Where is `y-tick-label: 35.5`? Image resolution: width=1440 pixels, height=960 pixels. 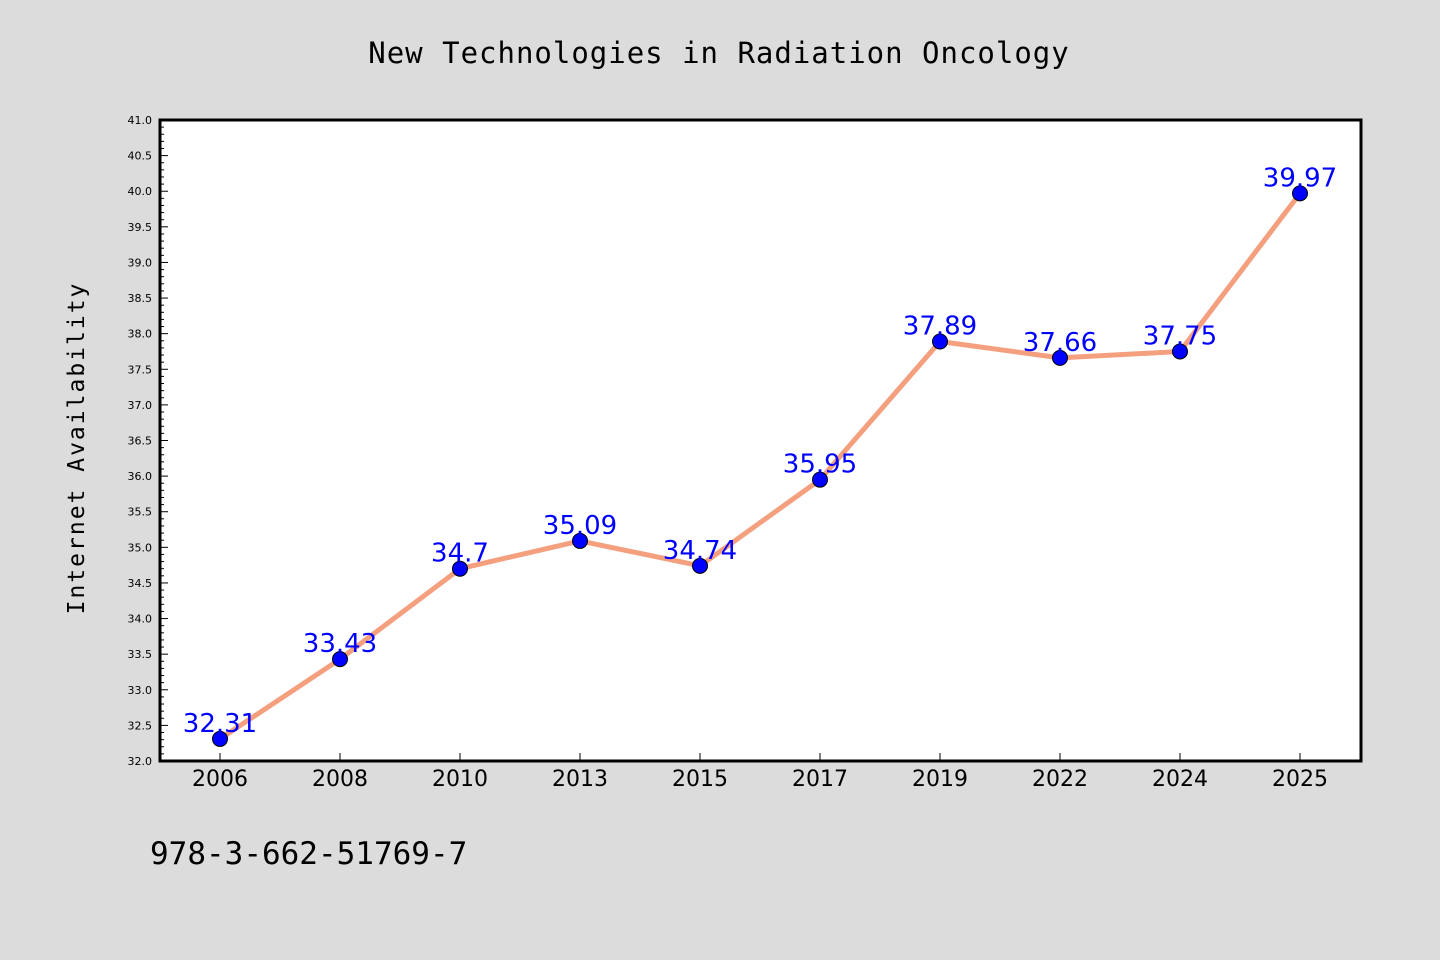
y-tick-label: 35.5 is located at coordinates (140, 512).